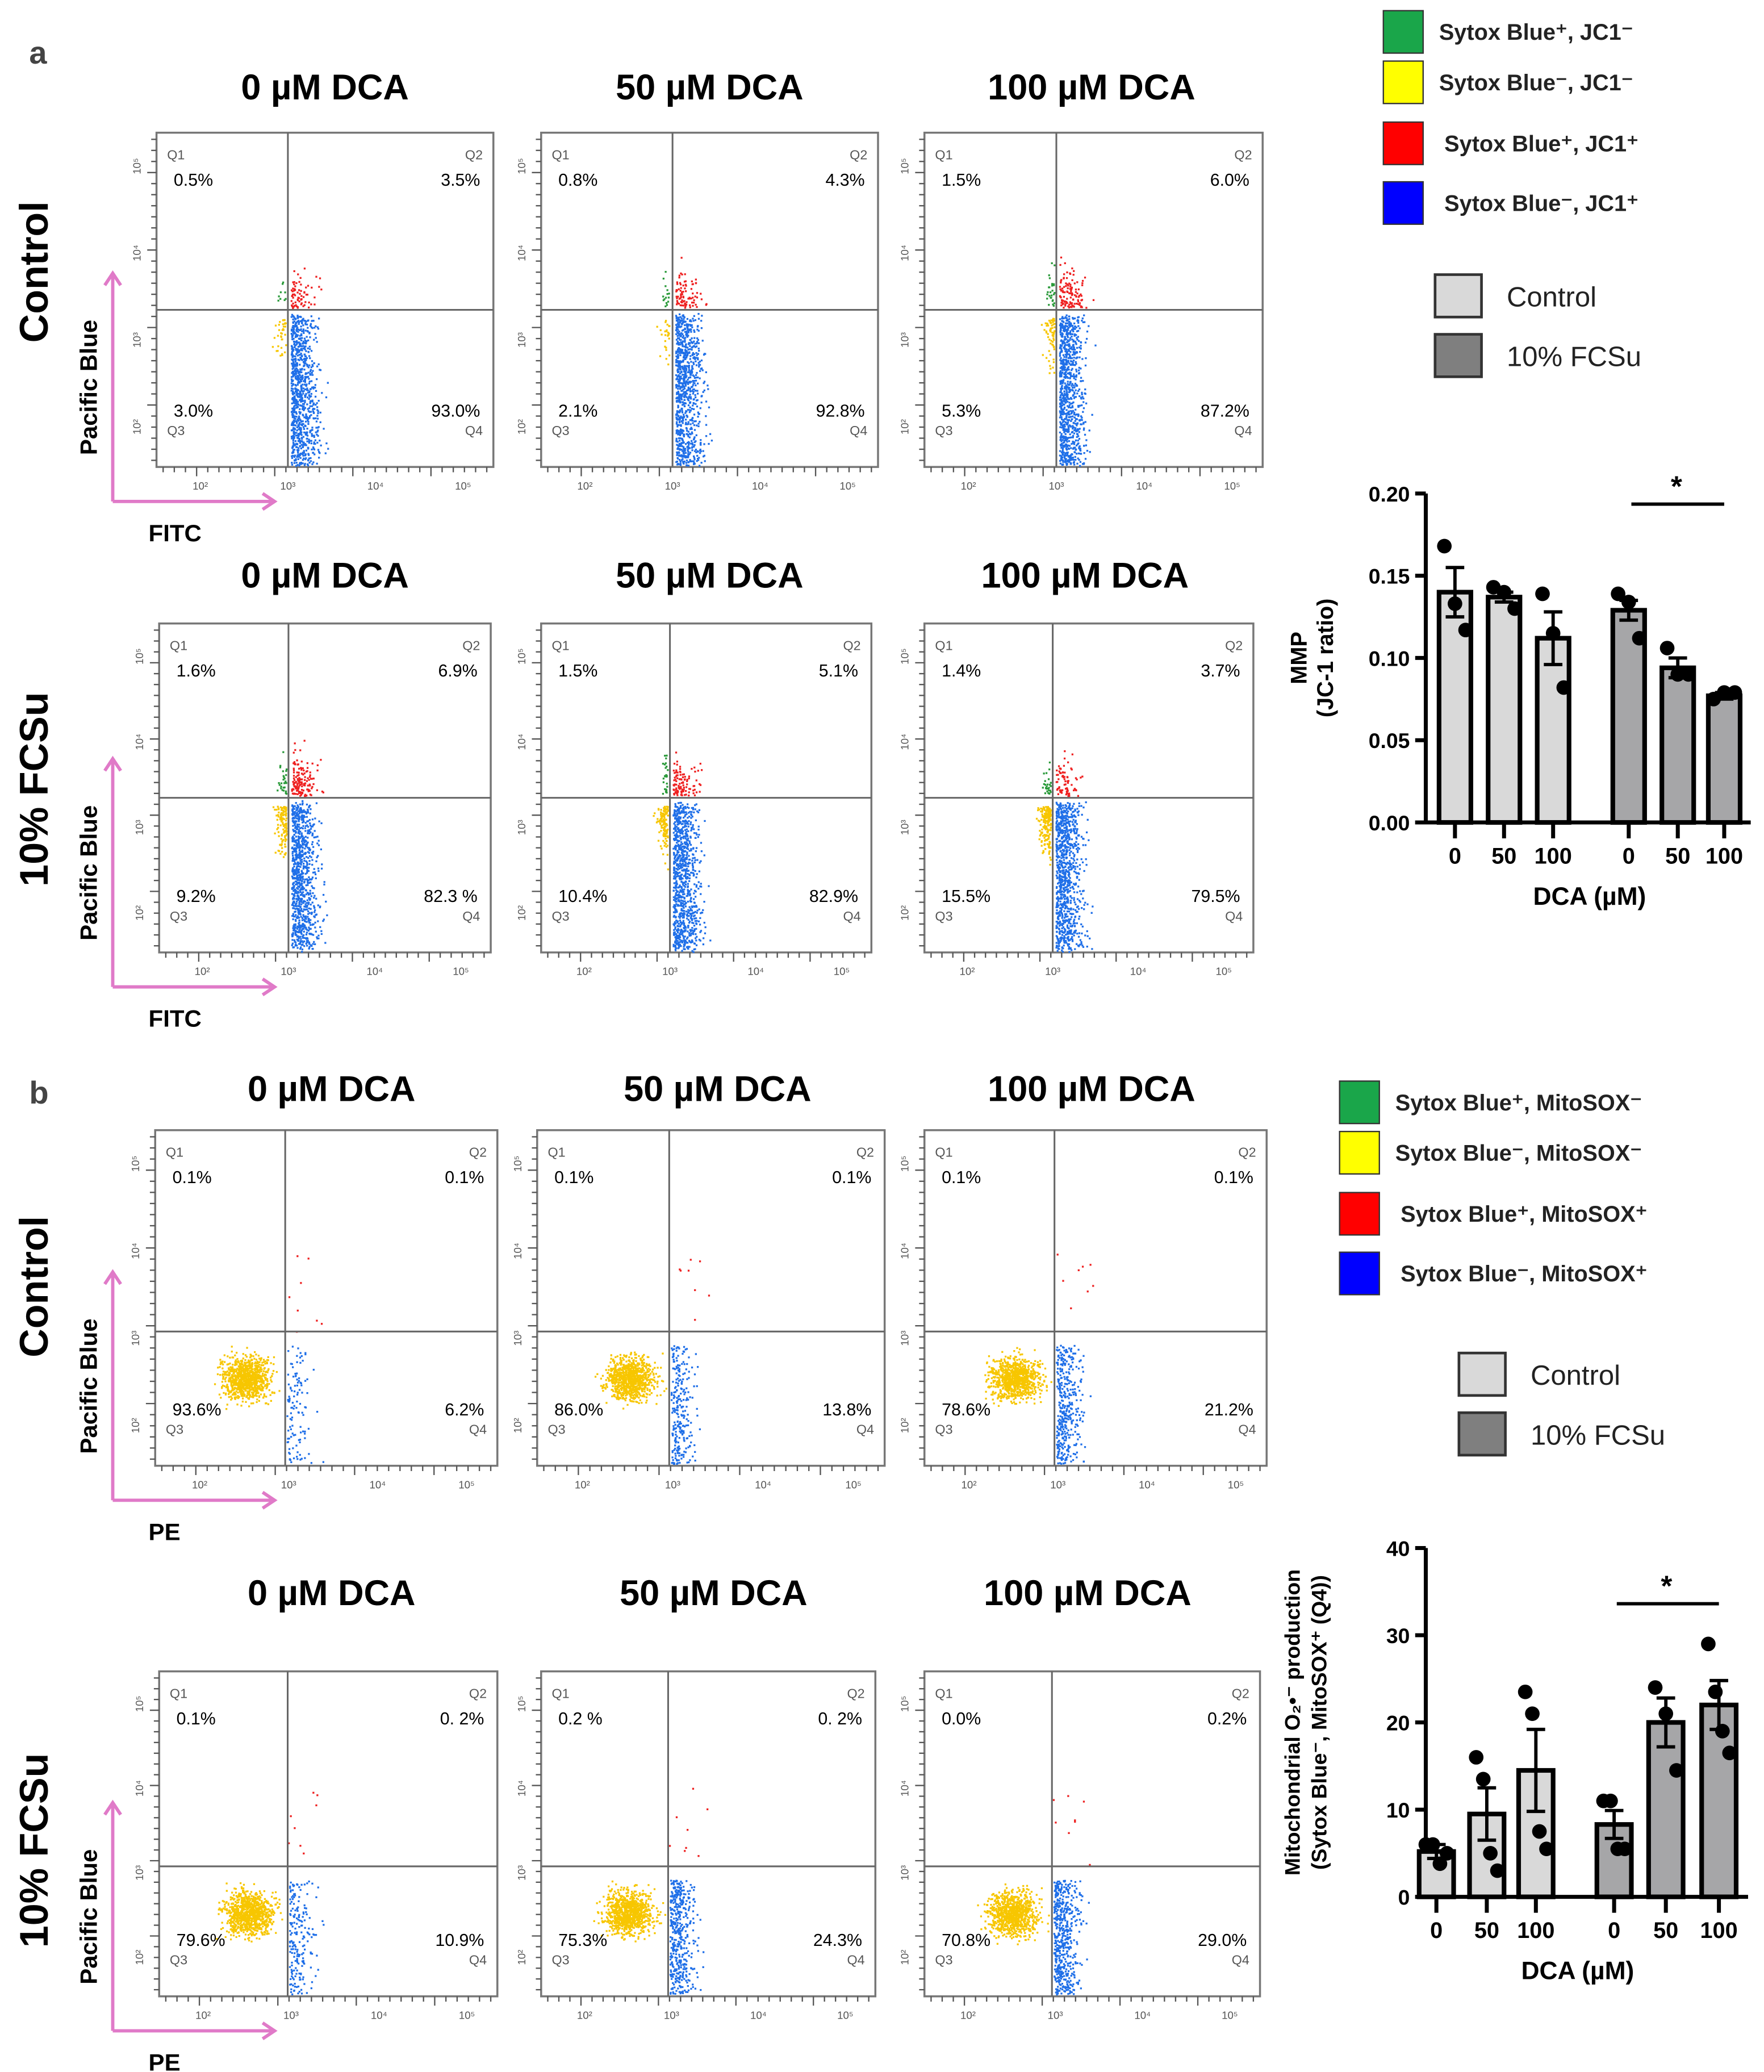  I want to click on quadrant-percent-q1: 0.8%, so click(577, 181).